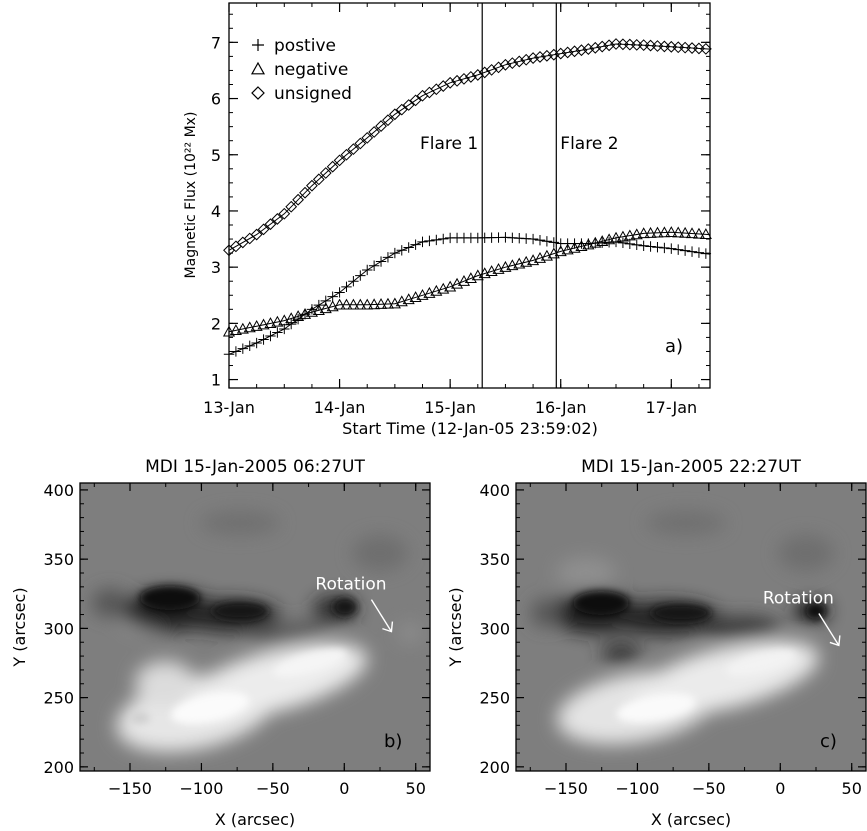 The width and height of the screenshot is (867, 831). I want to click on x-tick-label: −50, so click(709, 788).